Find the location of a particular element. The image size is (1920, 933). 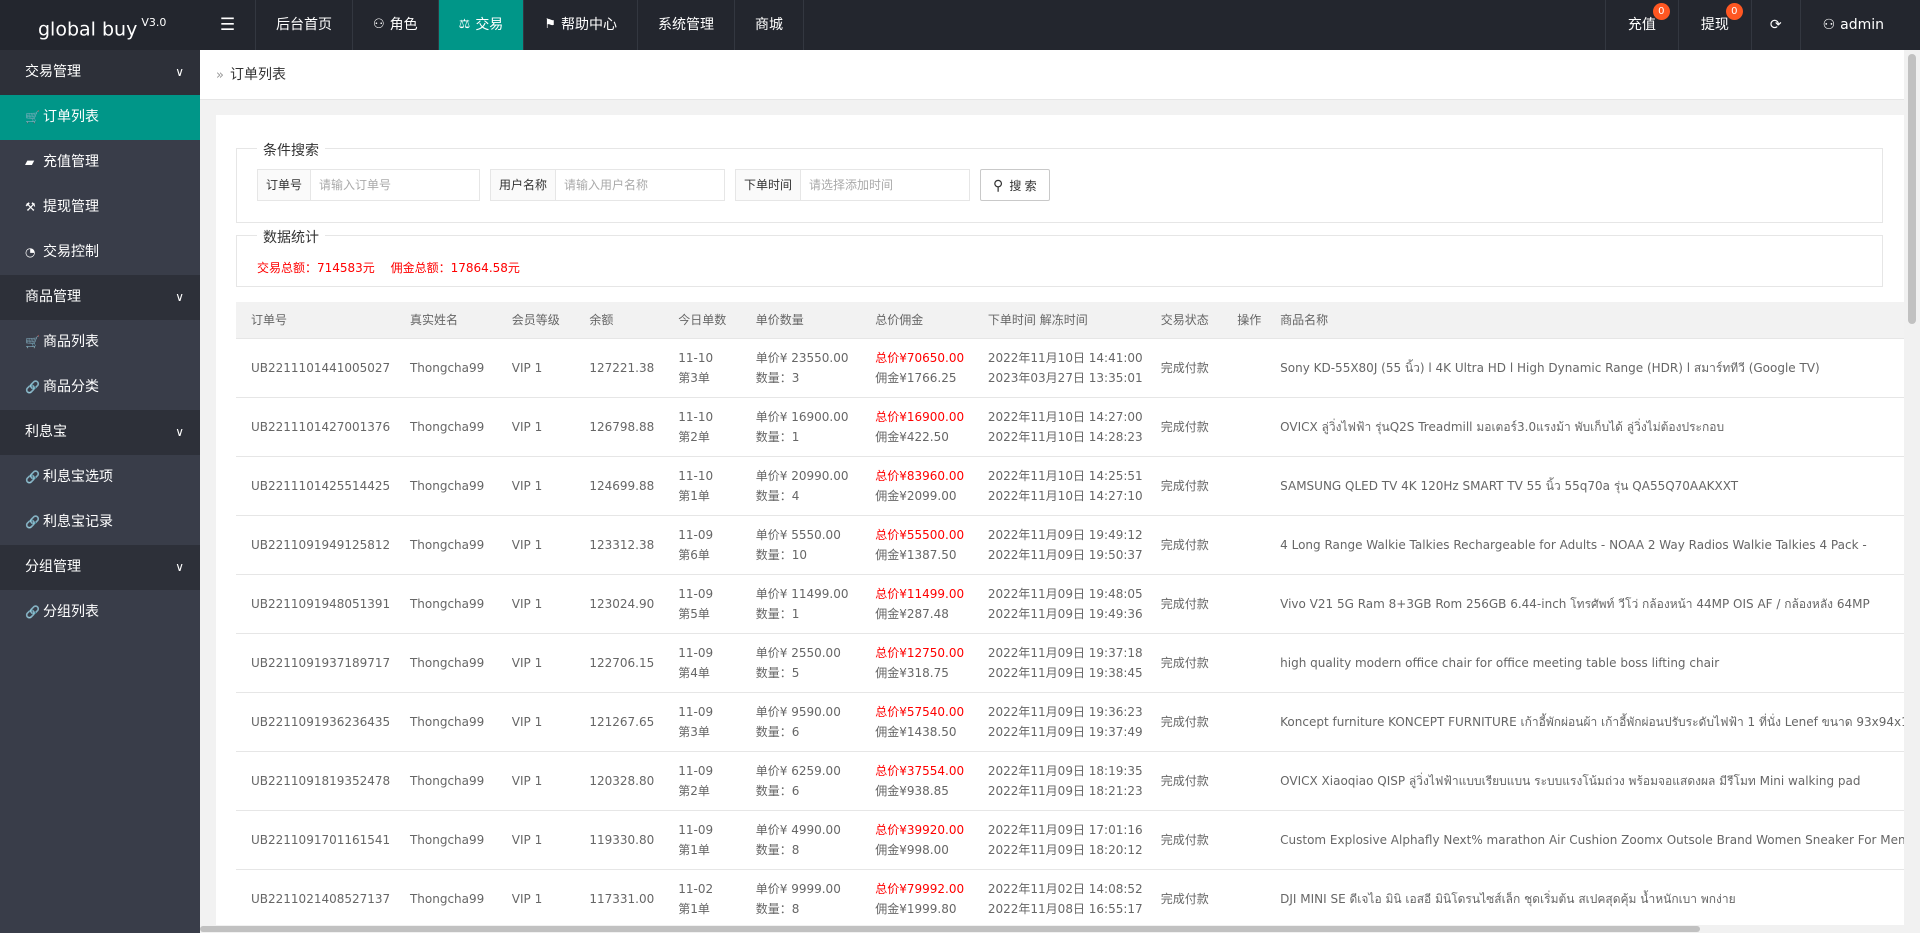

order-id: UB2211021408527137 is located at coordinates (315, 899).